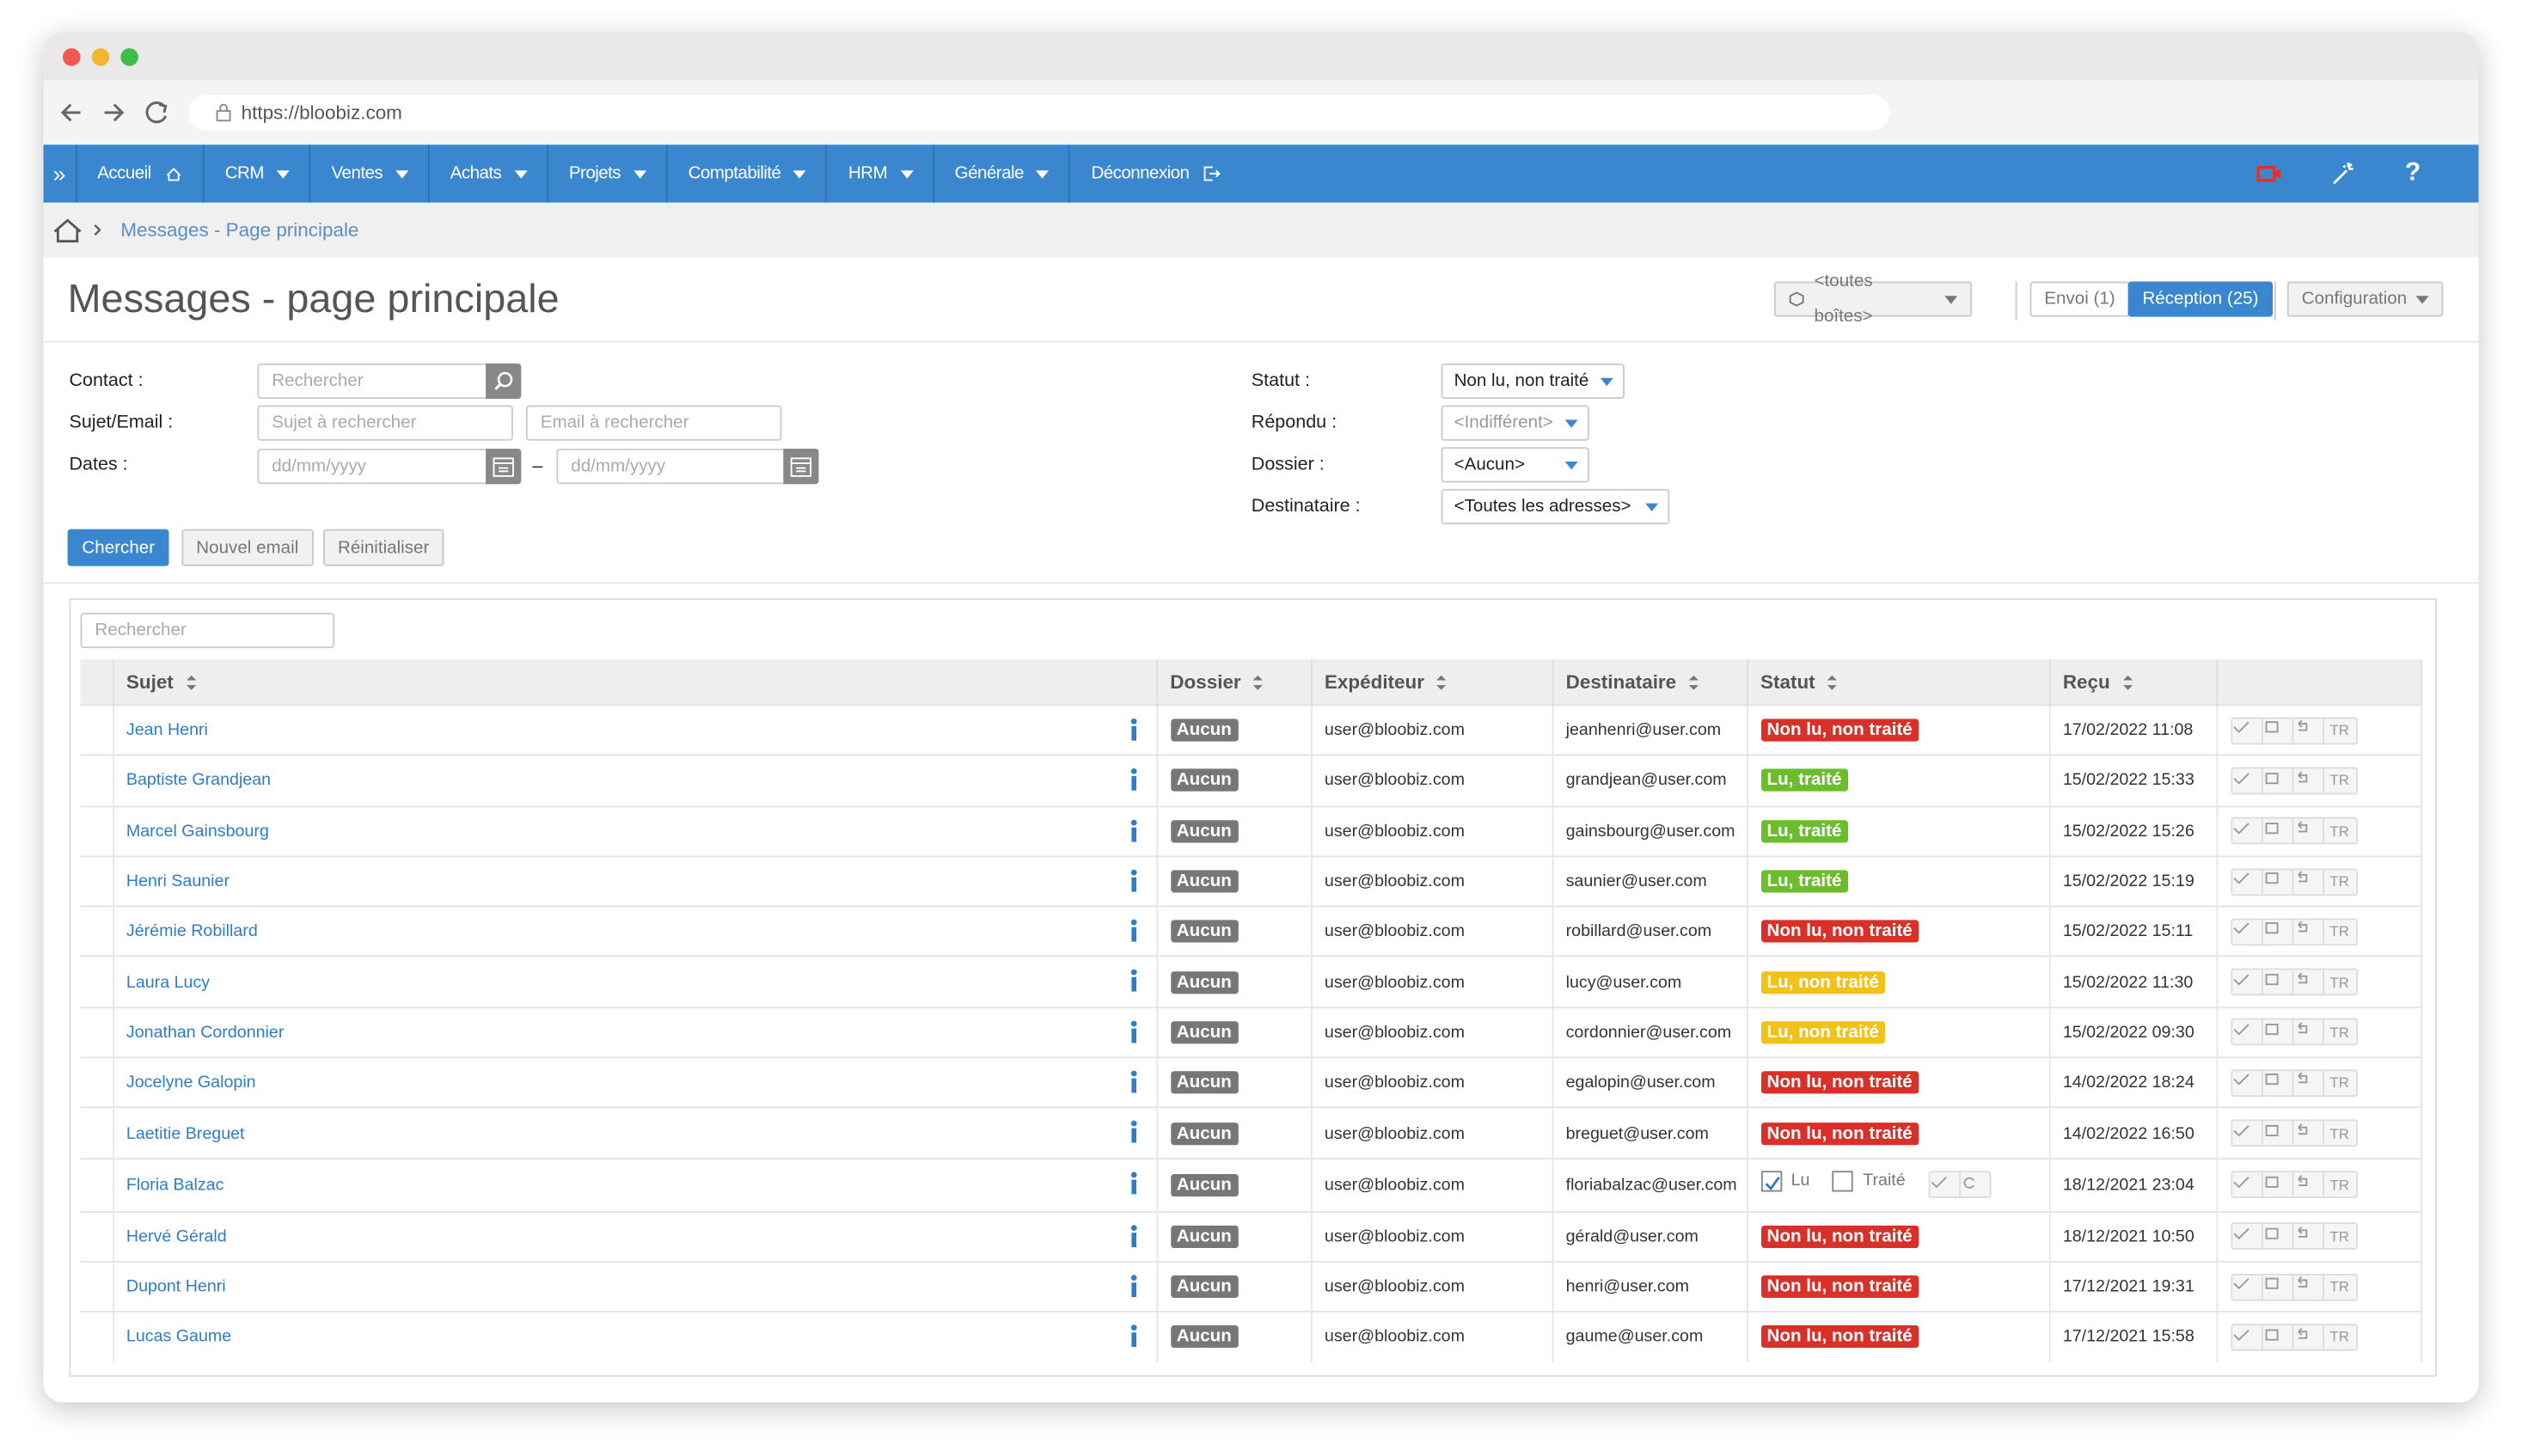  What do you see at coordinates (1002, 174) in the screenshot?
I see `nav-item: Générale` at bounding box center [1002, 174].